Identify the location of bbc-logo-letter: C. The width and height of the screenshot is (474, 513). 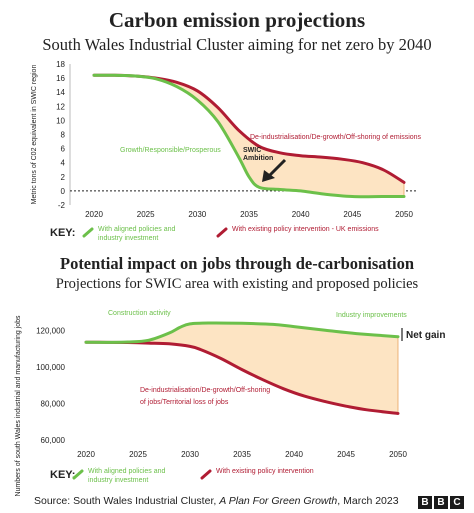
(457, 502).